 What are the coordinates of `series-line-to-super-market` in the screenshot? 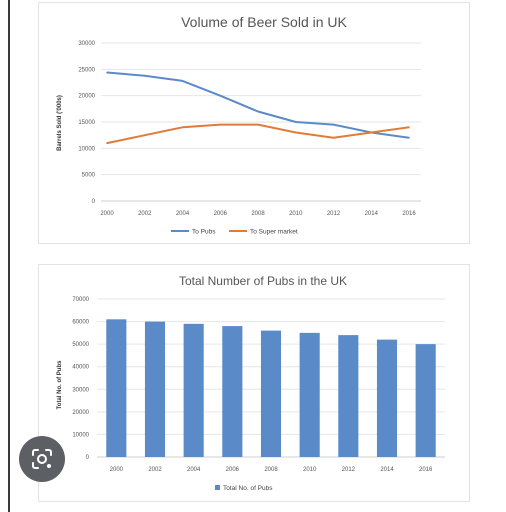 It's located at (258, 134).